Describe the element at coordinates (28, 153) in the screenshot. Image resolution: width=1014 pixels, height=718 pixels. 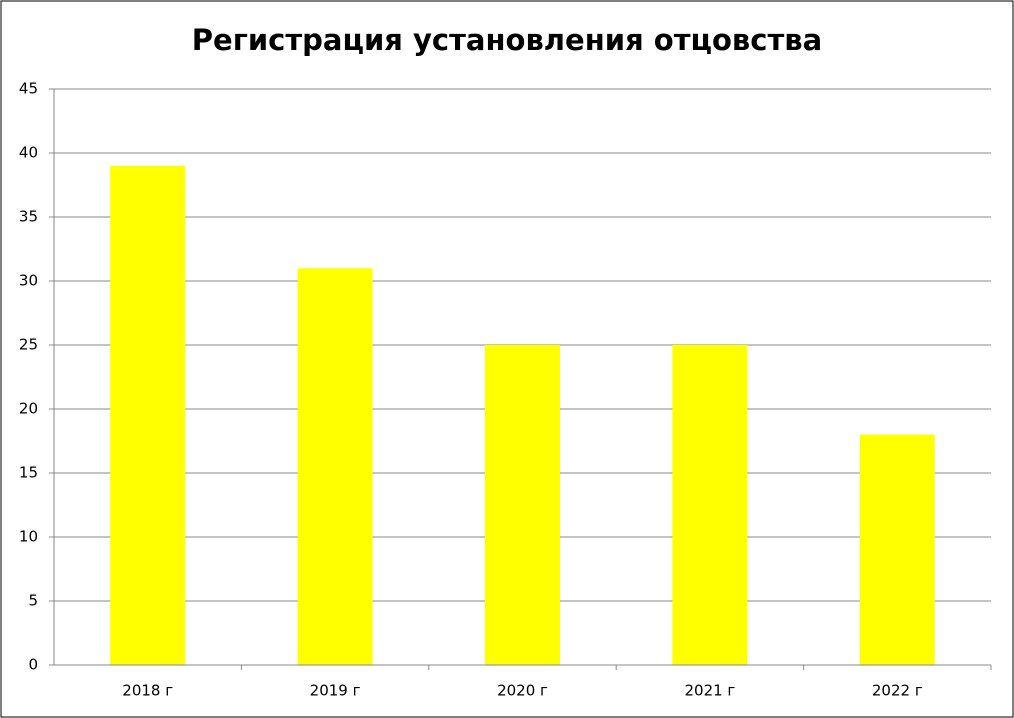
I see `y-tick-label: 40` at that location.